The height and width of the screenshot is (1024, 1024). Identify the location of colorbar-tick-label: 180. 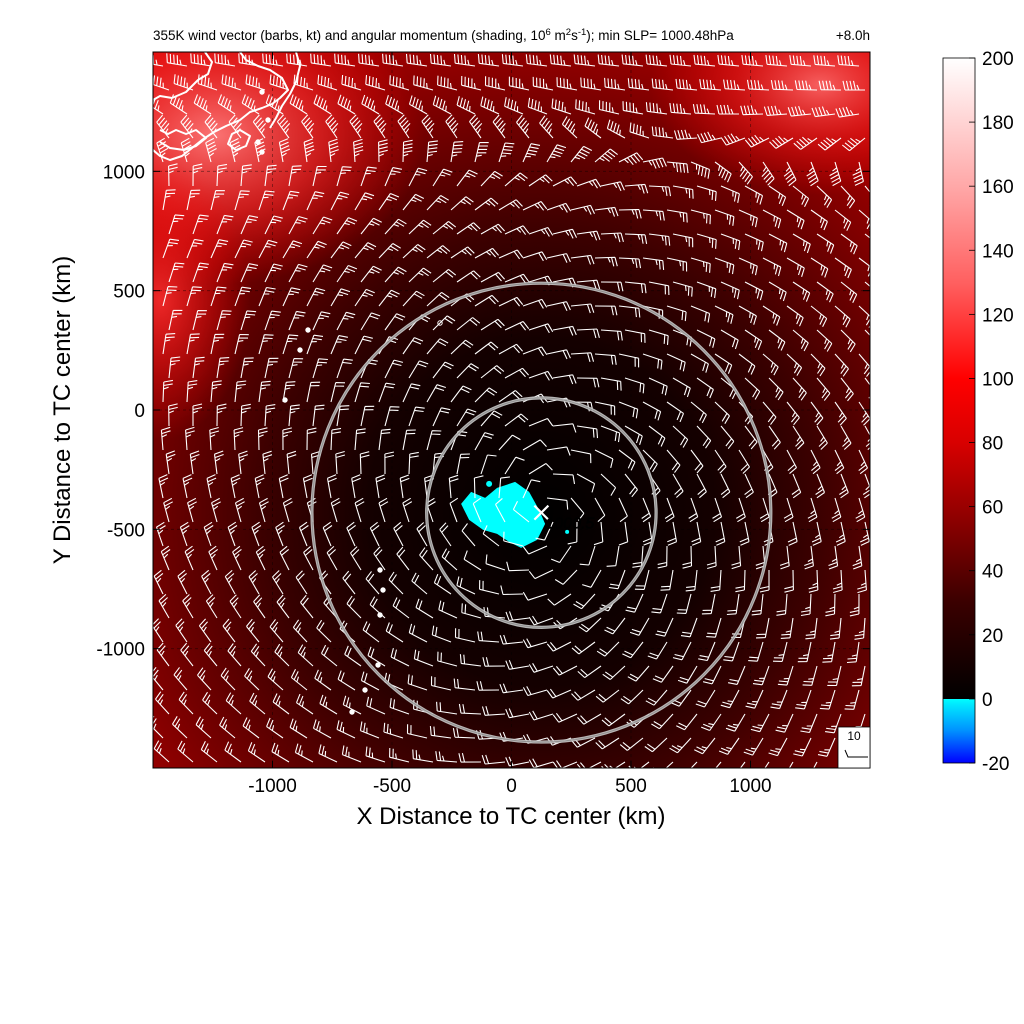
(998, 123).